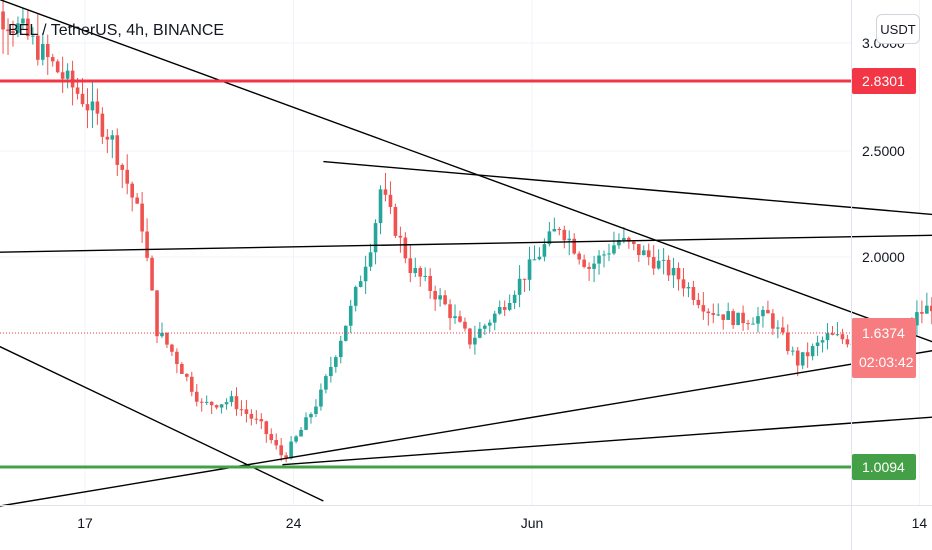 This screenshot has width=932, height=550. What do you see at coordinates (85, 523) in the screenshot?
I see `time-tick-label: 17` at bounding box center [85, 523].